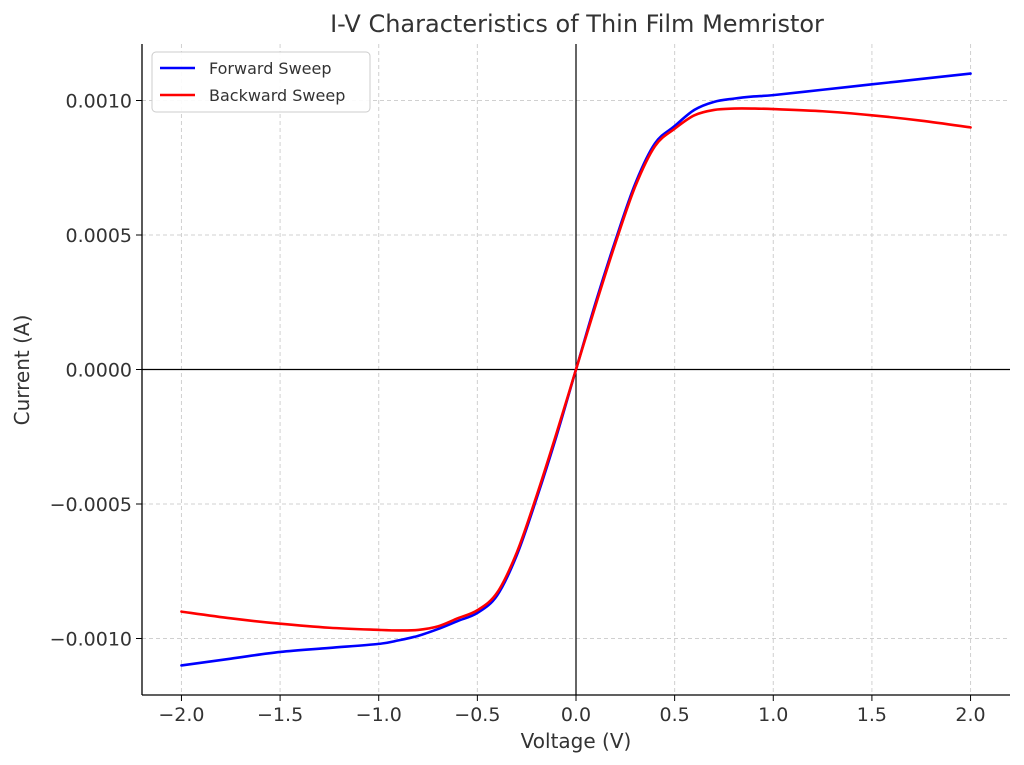  I want to click on x-tick-label: −1.0, so click(379, 715).